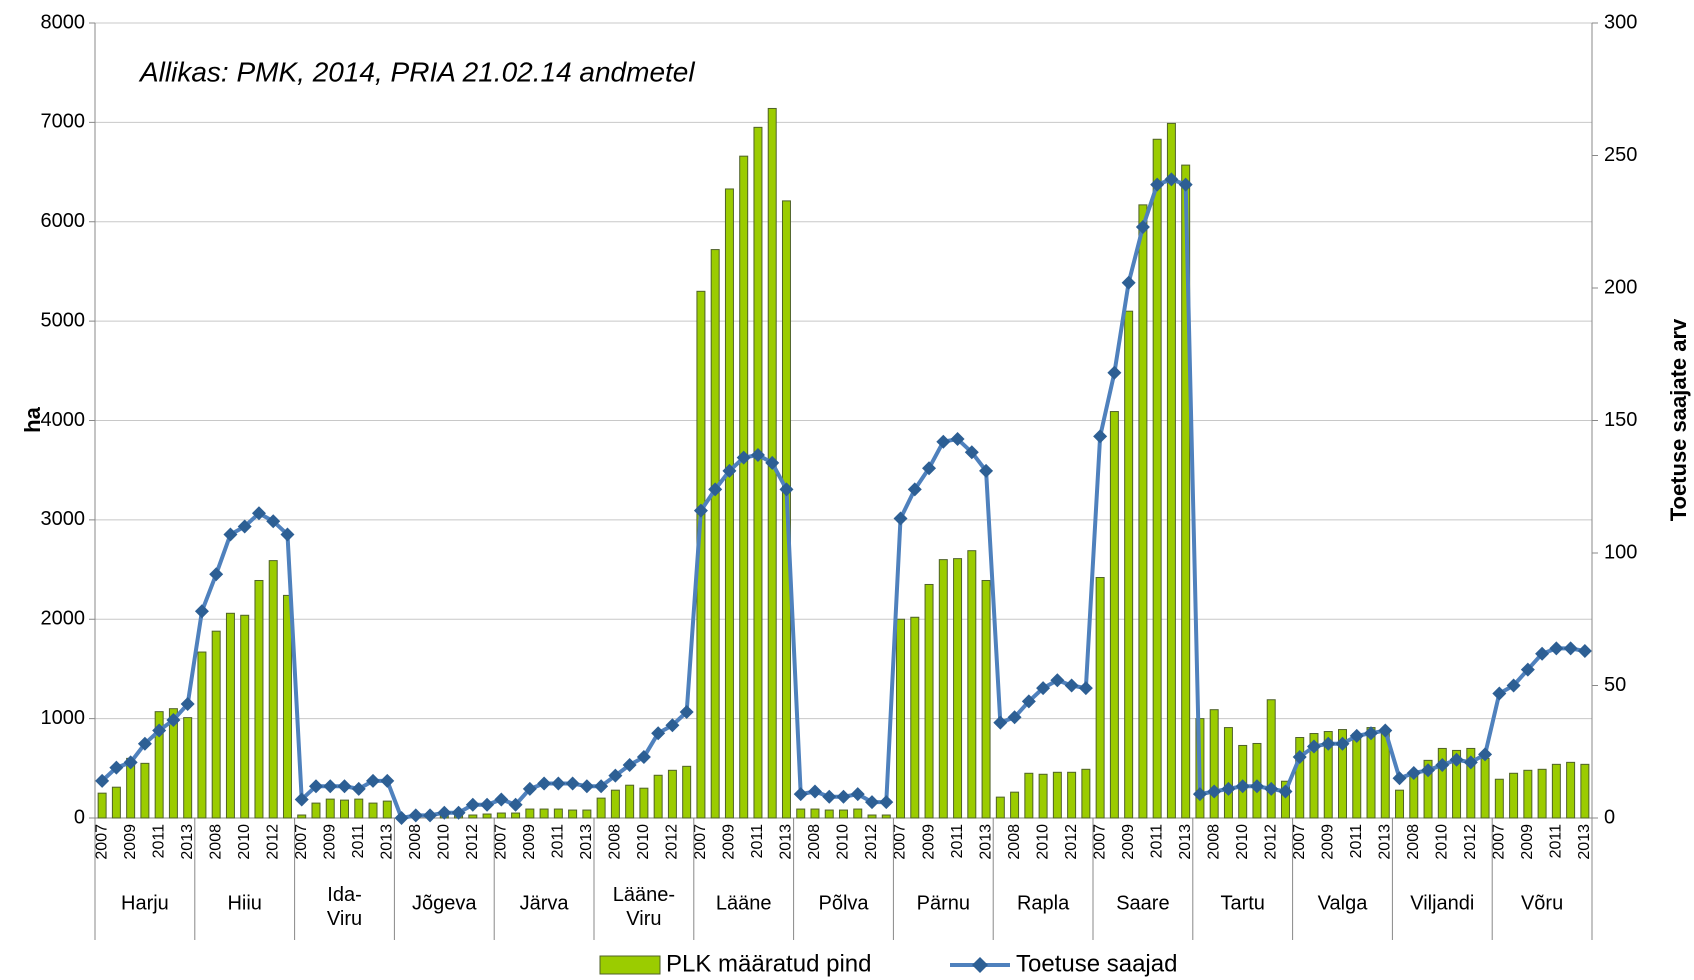 Image resolution: width=1694 pixels, height=980 pixels. Describe the element at coordinates (843, 842) in the screenshot. I see `x-tick-label: 2010` at that location.